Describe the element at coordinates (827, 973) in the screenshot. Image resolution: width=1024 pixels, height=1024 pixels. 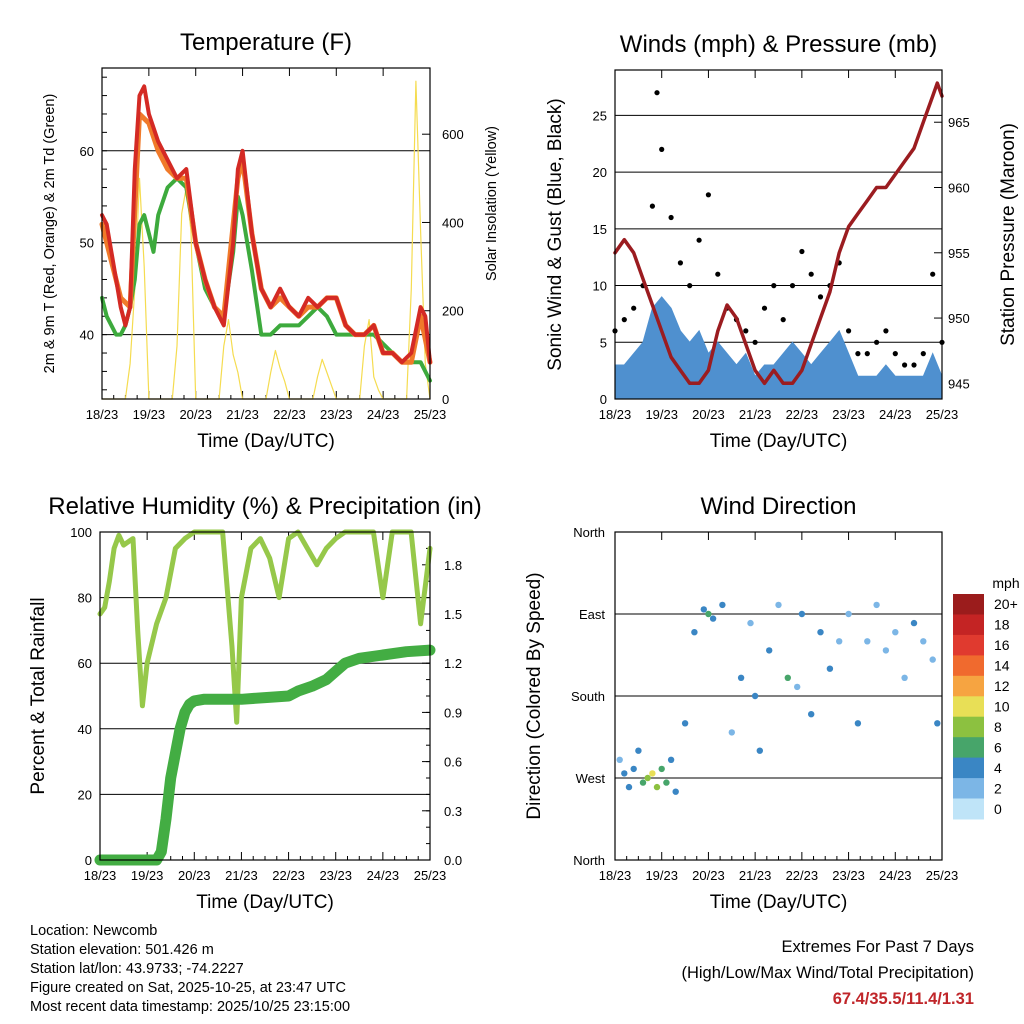
I see `extremes-subtitle: (High/Low/Max Wind/Total Precipitation)` at that location.